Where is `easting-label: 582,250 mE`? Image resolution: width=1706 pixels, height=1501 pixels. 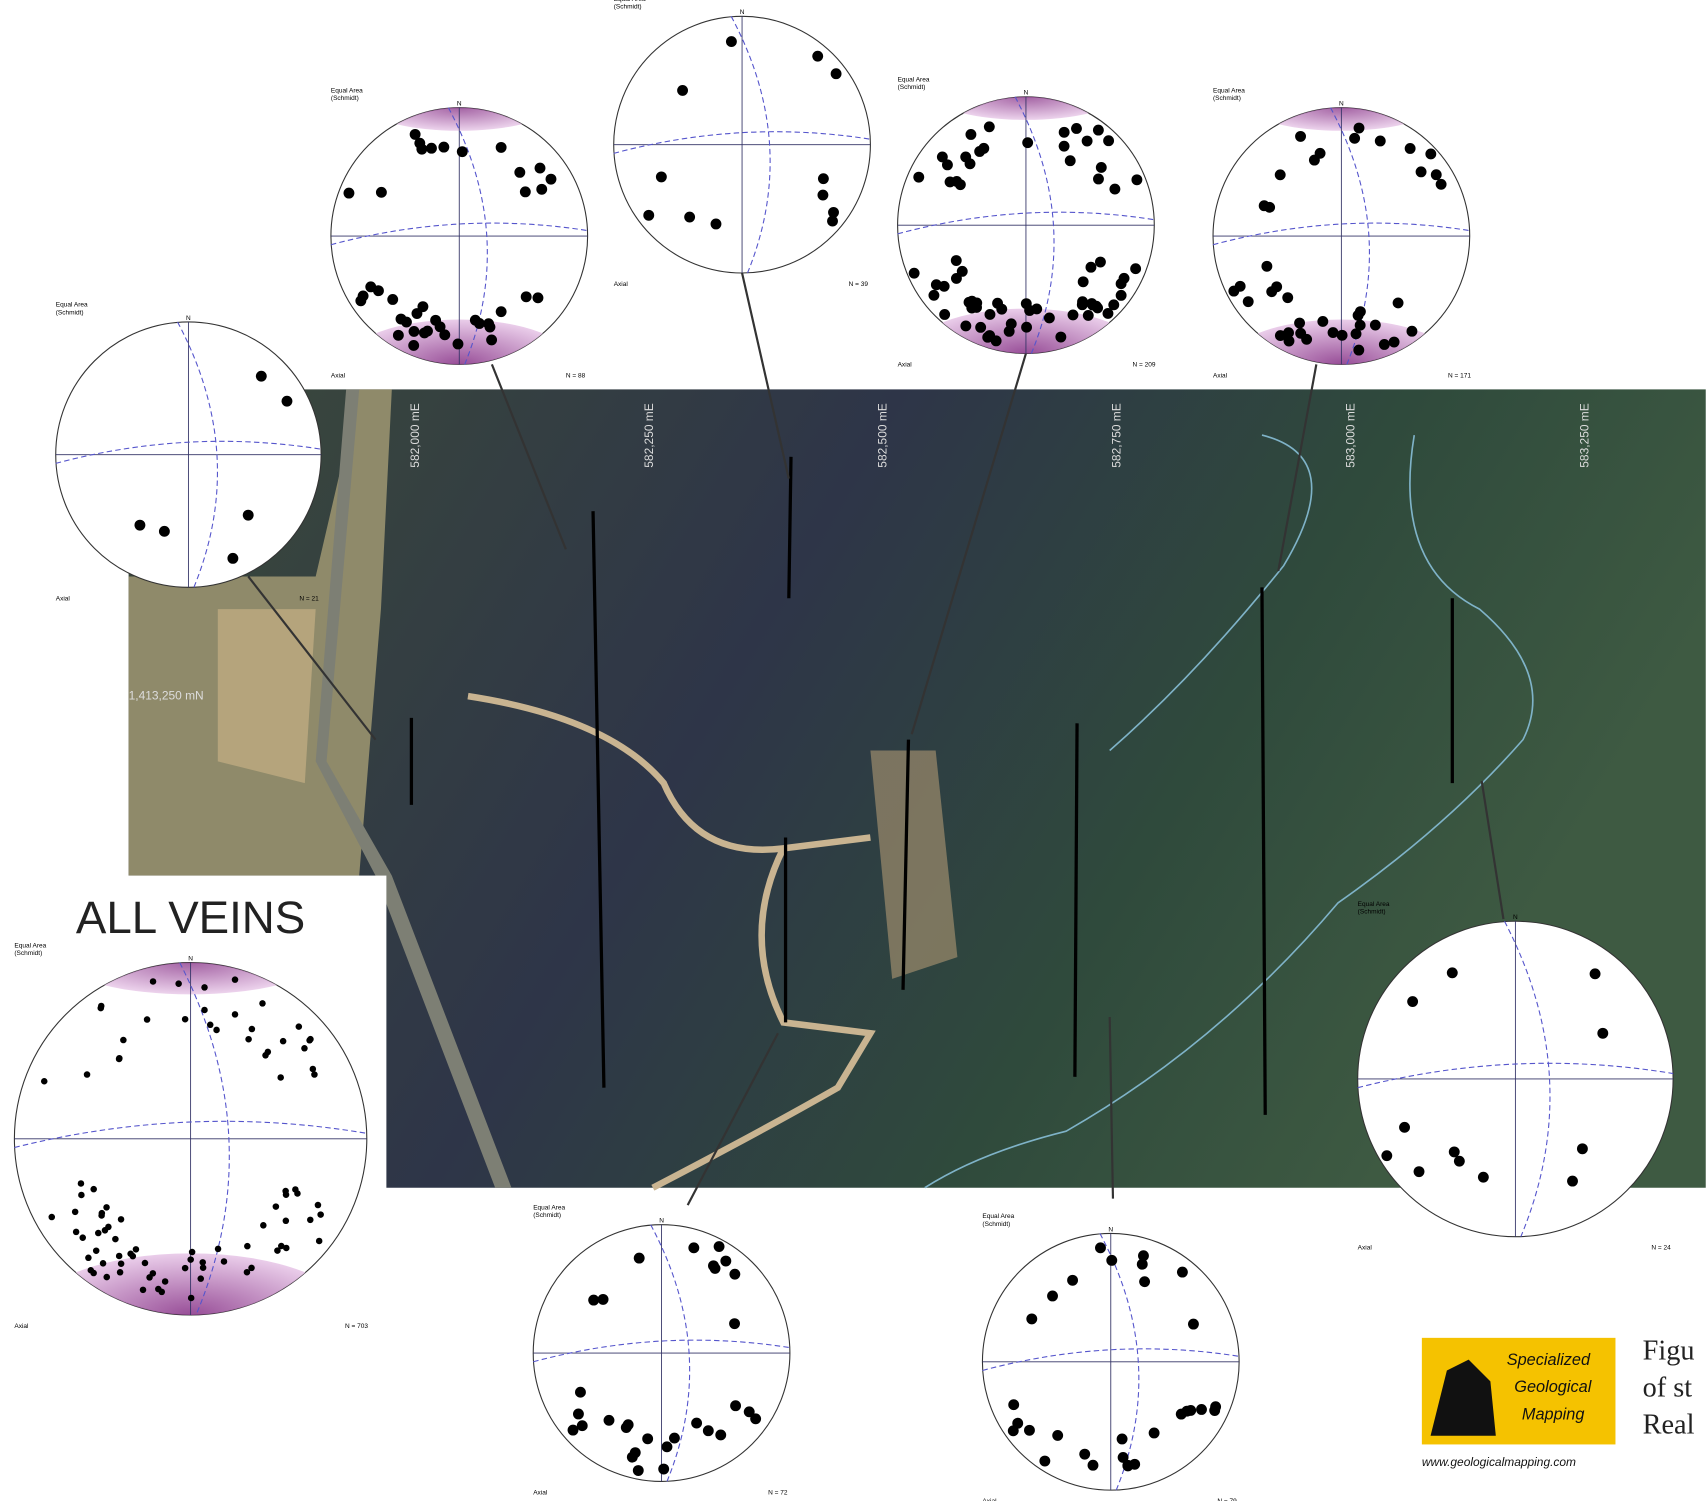 easting-label: 582,250 mE is located at coordinates (649, 435).